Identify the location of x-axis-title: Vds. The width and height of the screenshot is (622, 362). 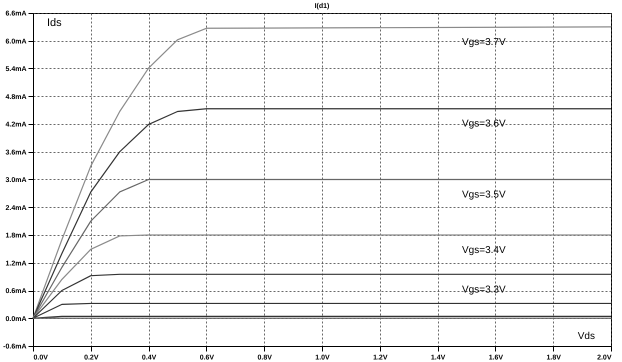
(586, 336).